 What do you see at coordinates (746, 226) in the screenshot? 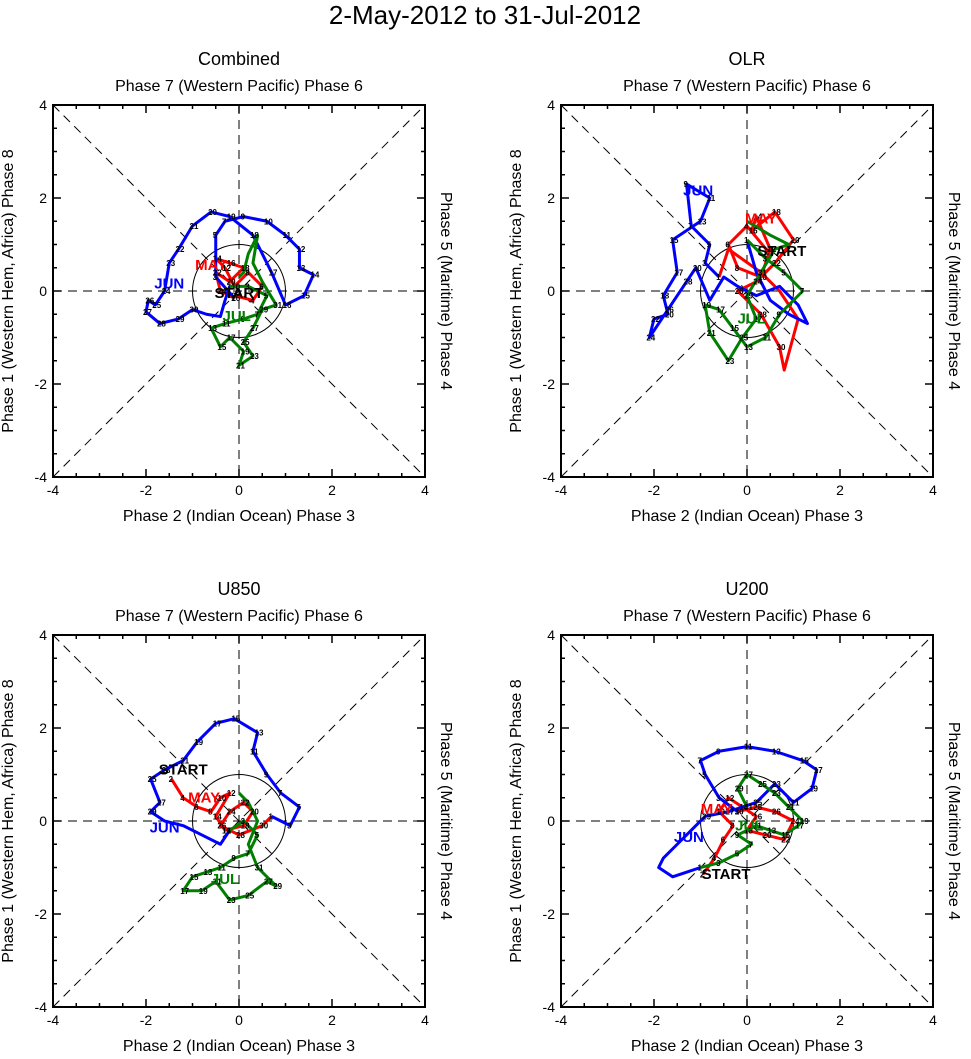
I see `day-label: 4` at bounding box center [746, 226].